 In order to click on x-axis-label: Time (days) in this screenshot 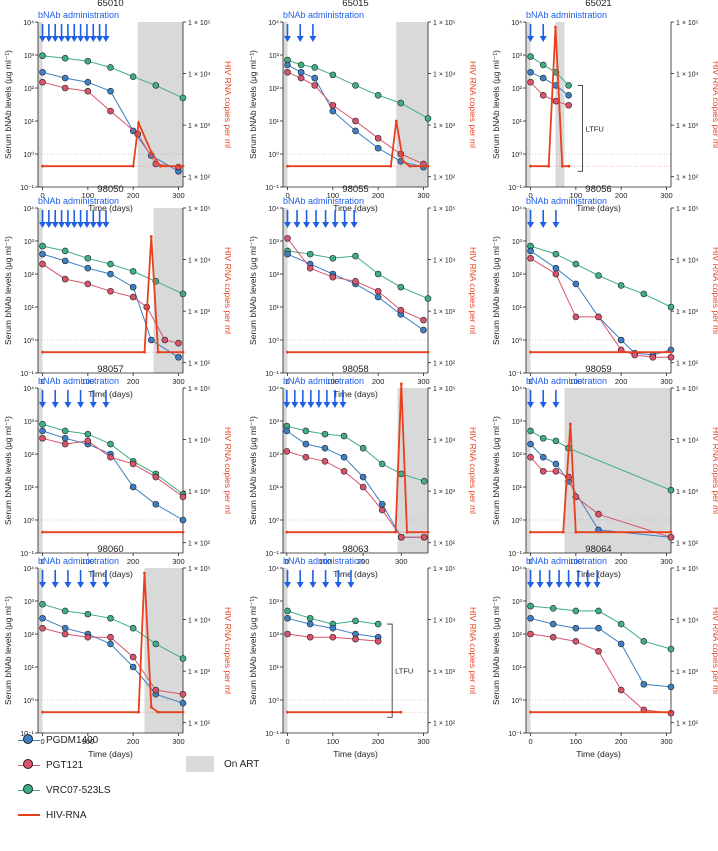, I will do `click(355, 394)`.